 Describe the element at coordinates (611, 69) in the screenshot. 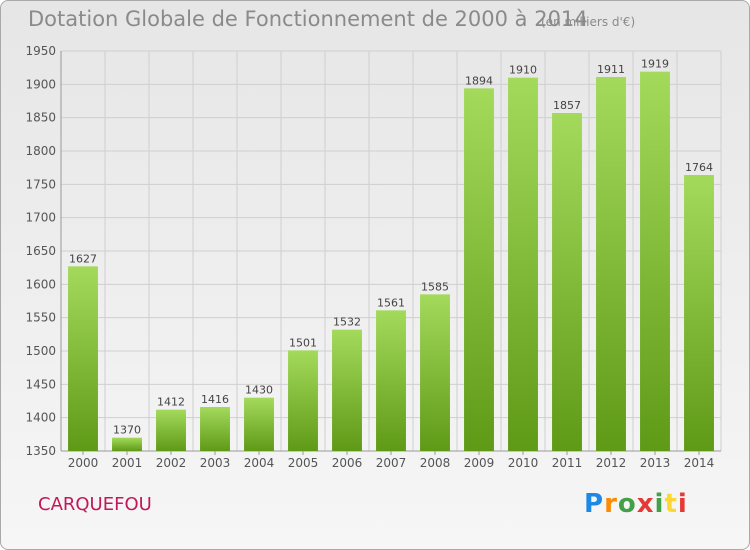

I see `data-label: 1911` at that location.